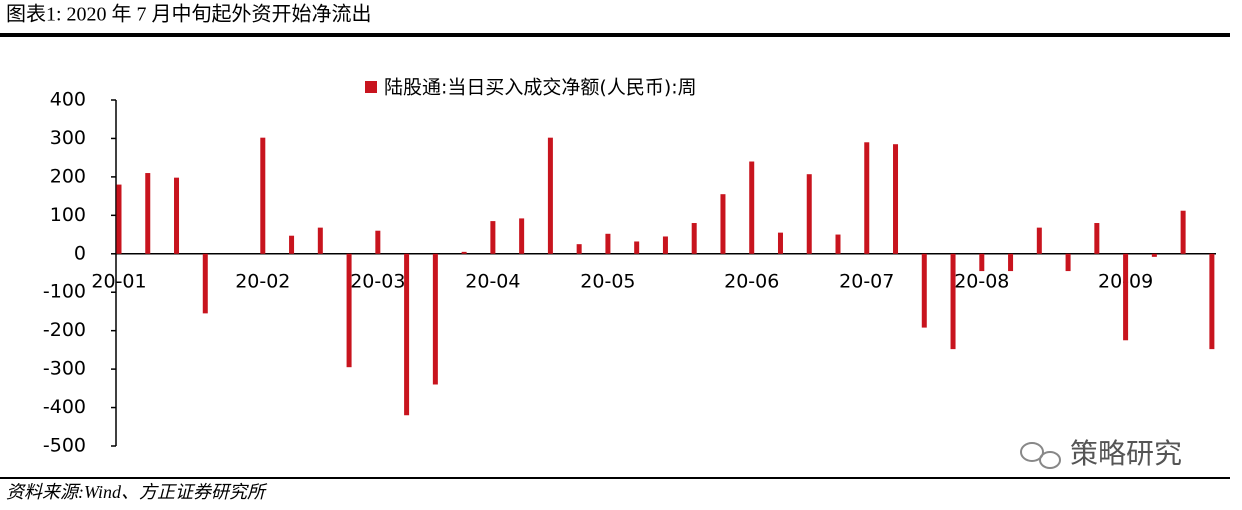  Describe the element at coordinates (64, 369) in the screenshot. I see `y-tick-label: -300` at that location.